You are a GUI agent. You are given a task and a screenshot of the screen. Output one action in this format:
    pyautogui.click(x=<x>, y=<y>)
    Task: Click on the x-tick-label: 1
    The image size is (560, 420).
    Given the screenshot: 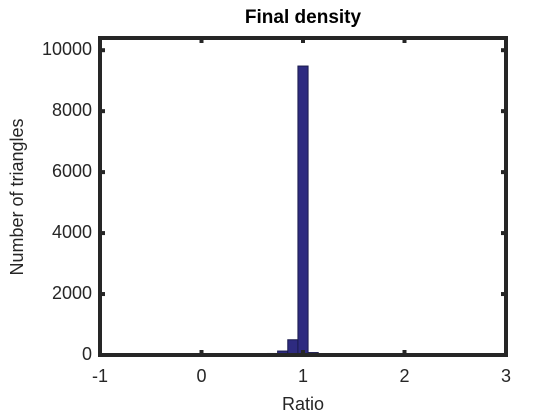 What is the action you would take?
    pyautogui.click(x=303, y=376)
    